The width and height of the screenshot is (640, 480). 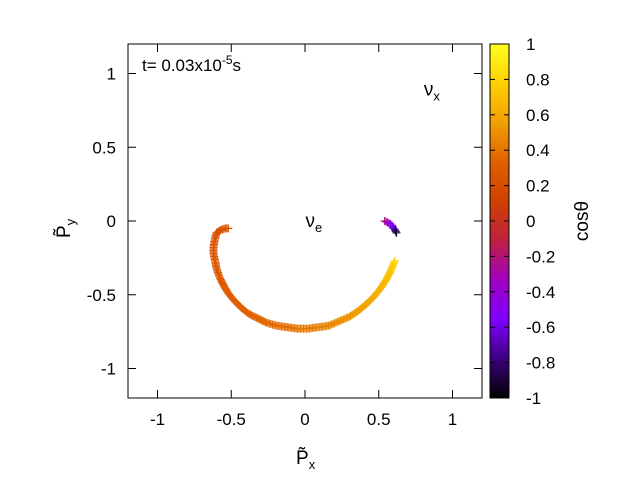 What do you see at coordinates (522, 221) in the screenshot?
I see `colorbar-ticks: 1 0.8 0.6 0.4 0.2 0 -0.2 -0.4 -0.6 -0.8 -1` at bounding box center [522, 221].